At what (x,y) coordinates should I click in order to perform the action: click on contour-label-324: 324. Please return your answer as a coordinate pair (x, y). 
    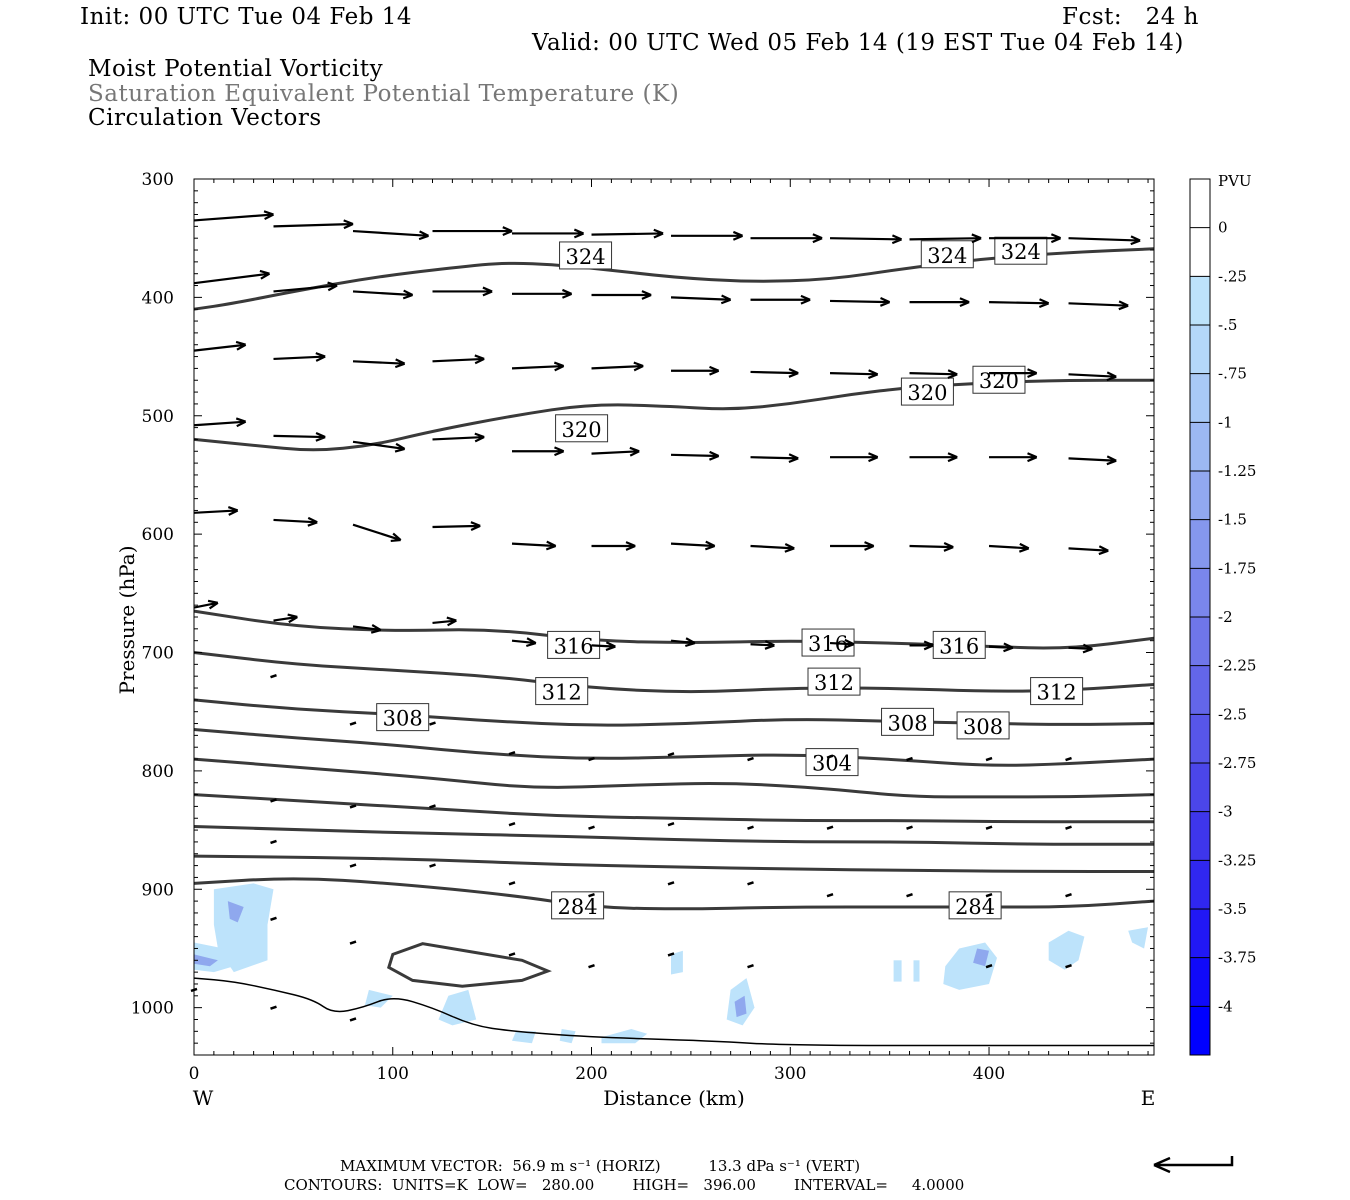
    Looking at the image, I should click on (1021, 250).